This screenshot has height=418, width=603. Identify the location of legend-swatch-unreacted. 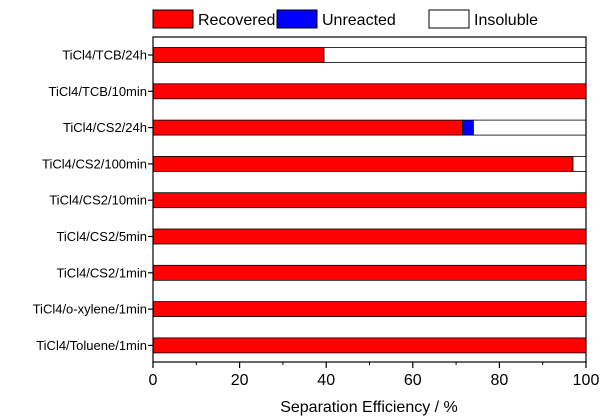
(297, 19).